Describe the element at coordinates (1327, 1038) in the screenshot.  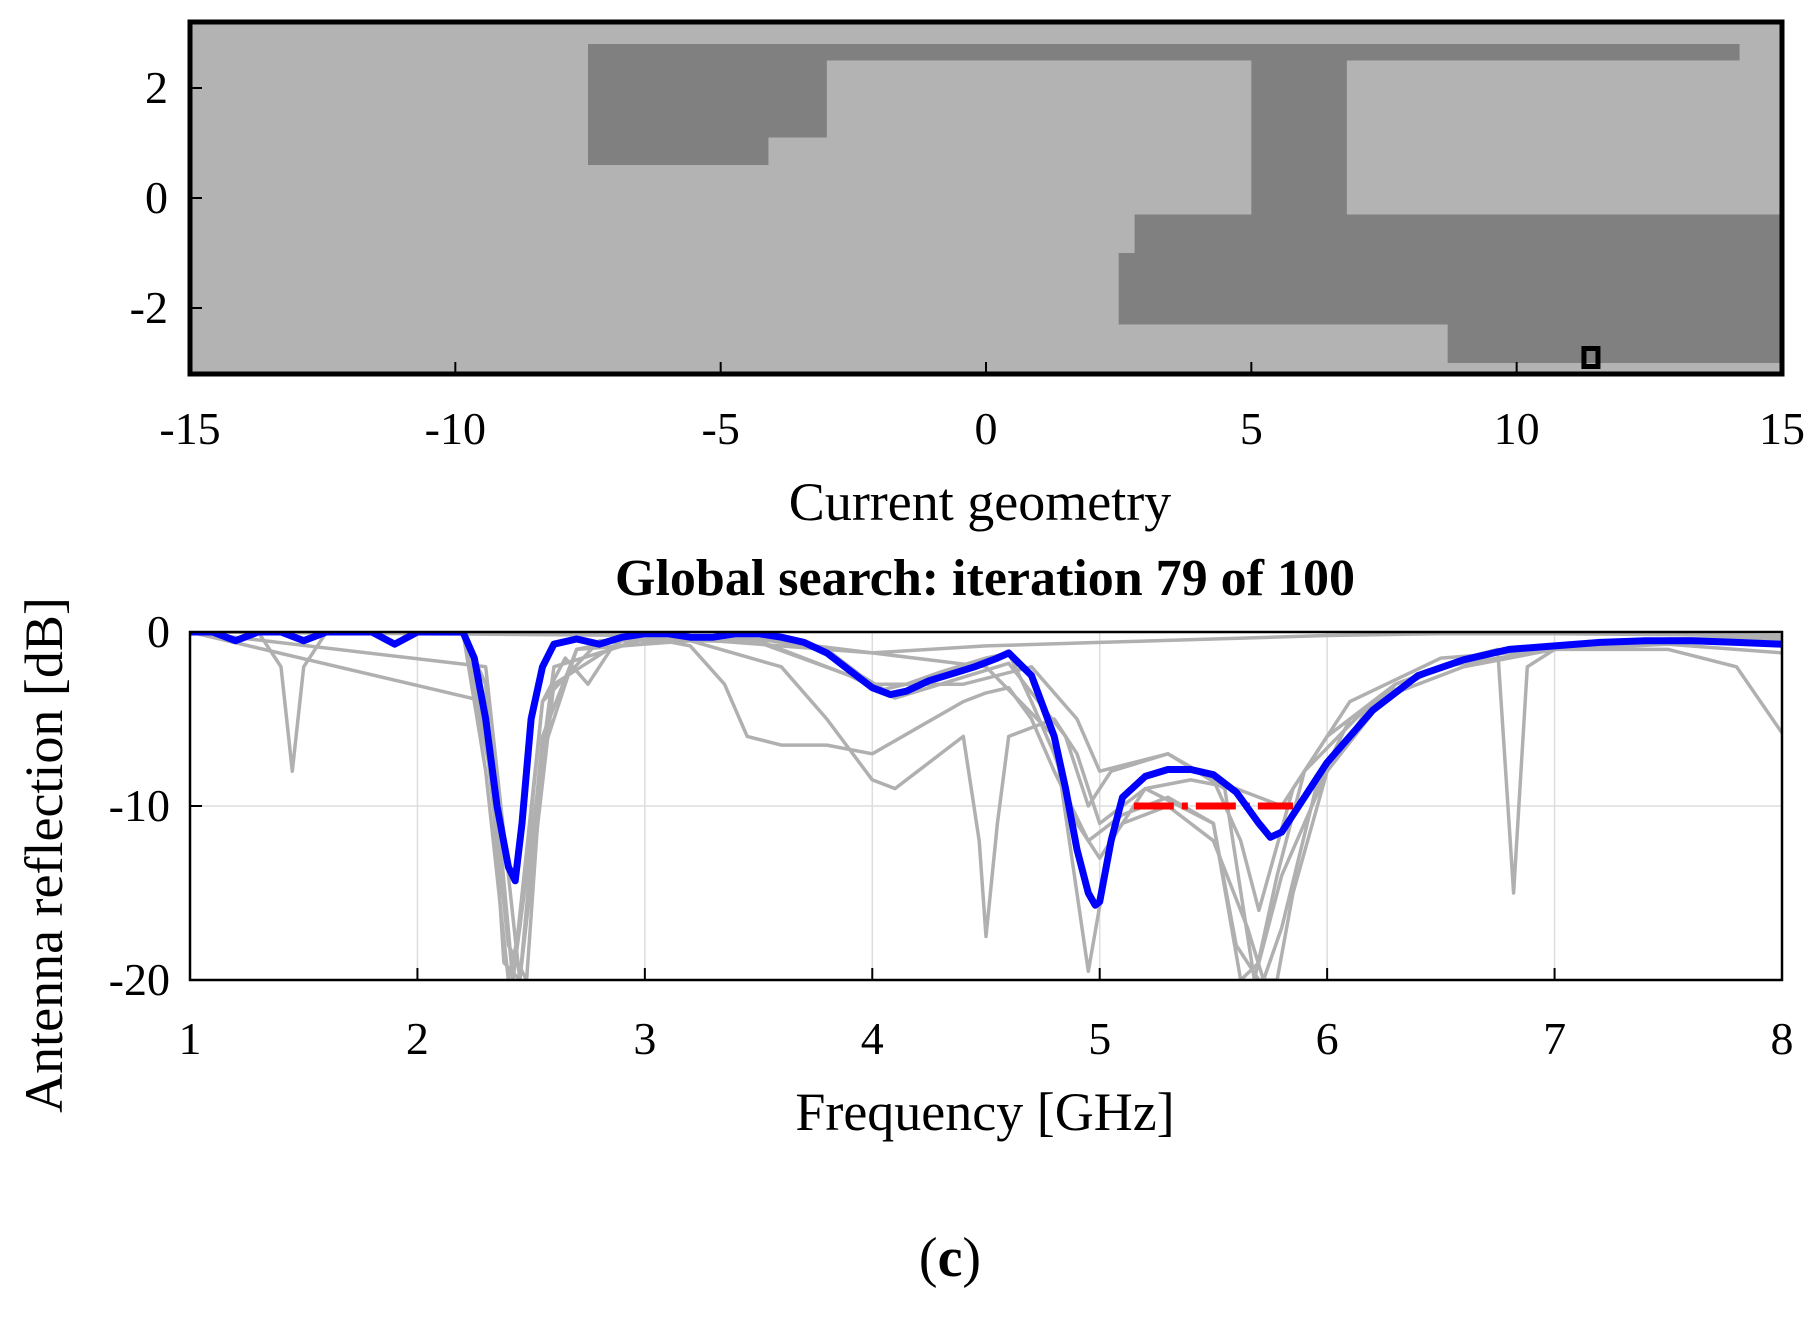
I see `frequency-tick-label: 6` at that location.